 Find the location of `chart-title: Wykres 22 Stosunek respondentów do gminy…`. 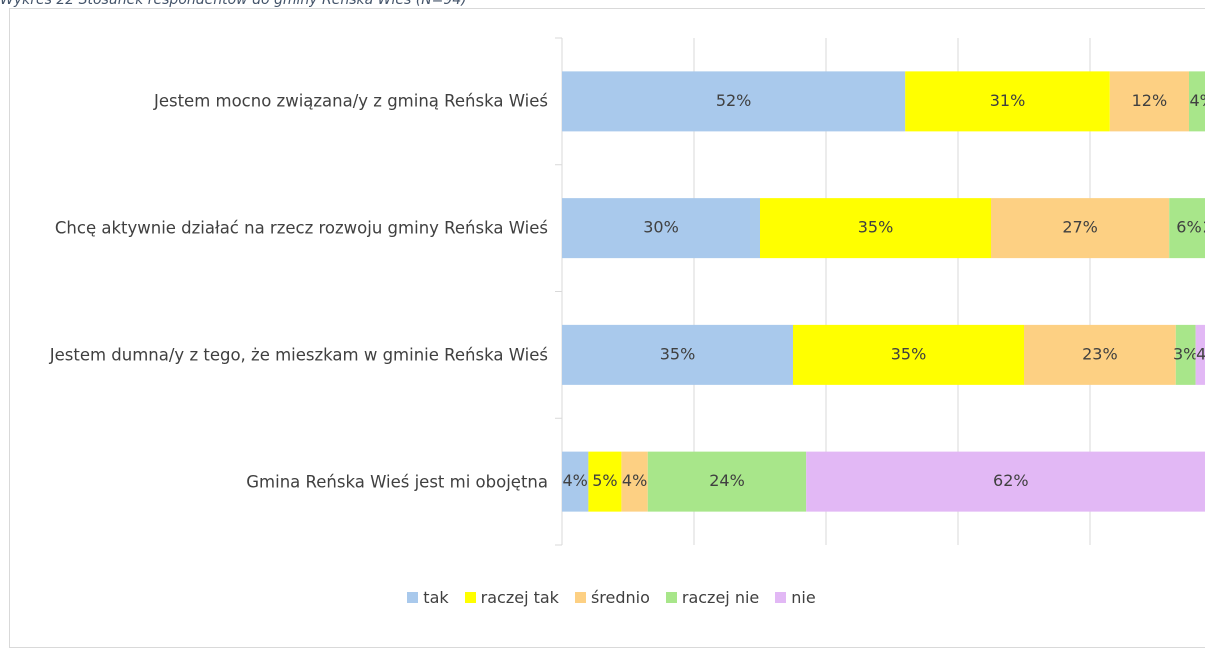

chart-title: Wykres 22 Stosunek respondentów do gminy… is located at coordinates (233, 4).